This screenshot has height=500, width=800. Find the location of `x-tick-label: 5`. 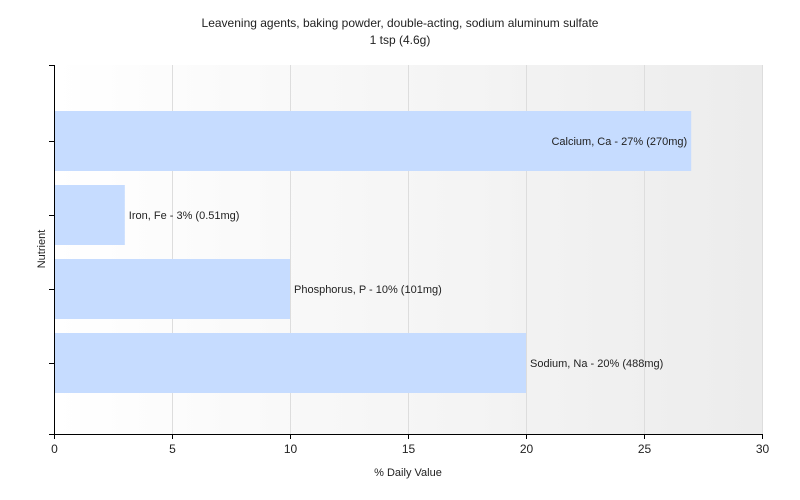

x-tick-label: 5 is located at coordinates (172, 449).